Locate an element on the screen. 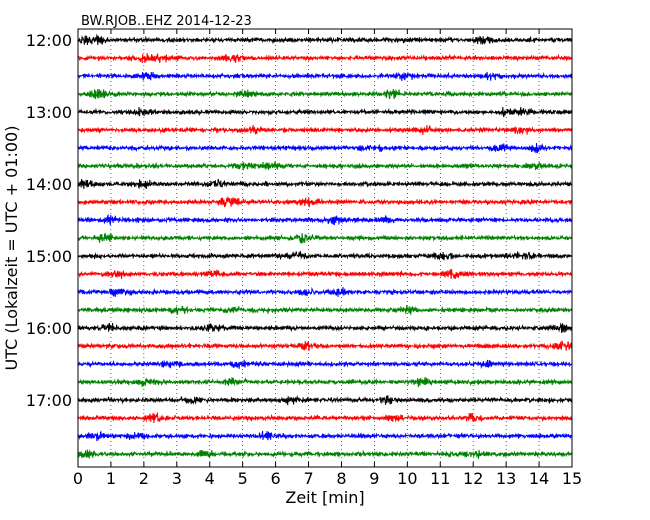 Image resolution: width=650 pixels, height=520 pixels. x-axis-label: Zeit [min] is located at coordinates (324, 497).